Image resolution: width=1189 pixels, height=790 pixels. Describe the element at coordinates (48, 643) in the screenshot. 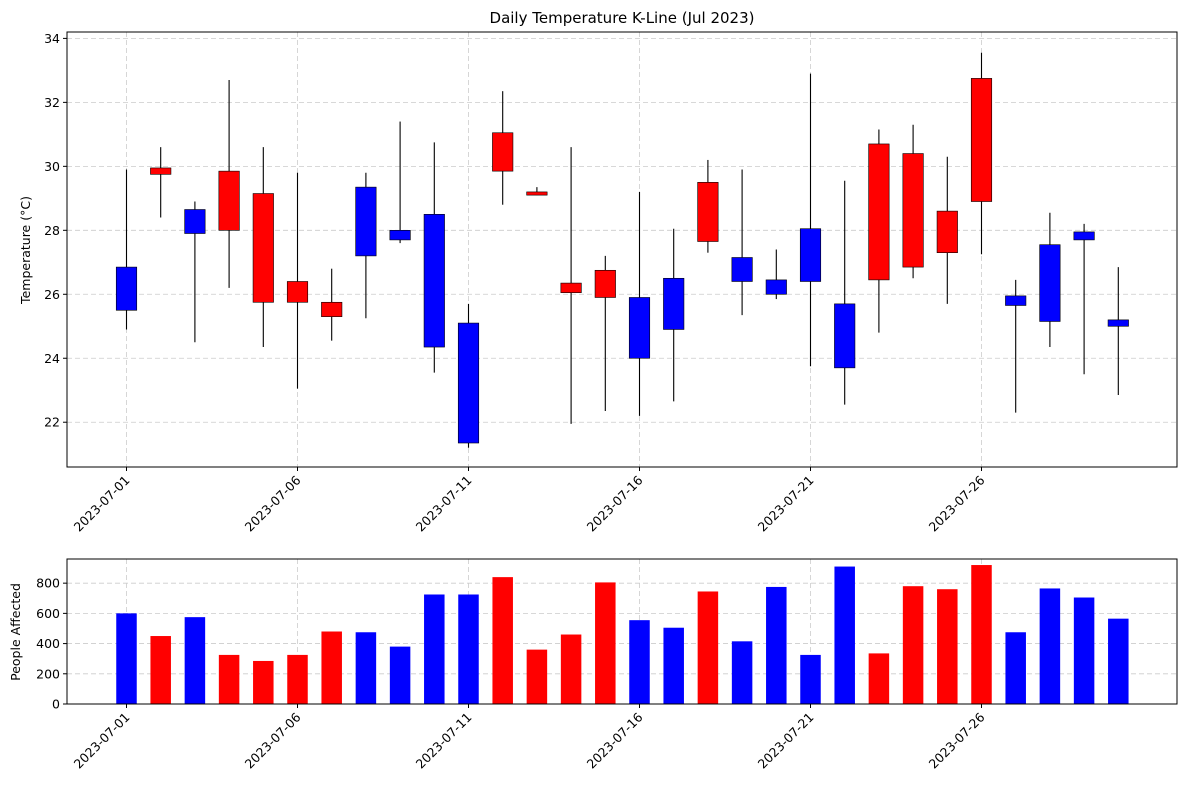

I see `people-y-tick-label: 400` at that location.